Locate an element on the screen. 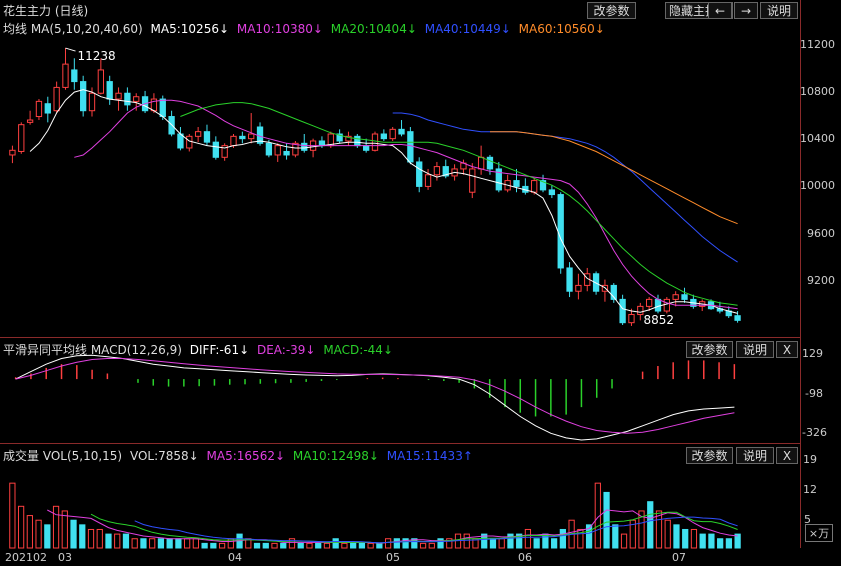 The image size is (841, 566). scroll-left-button: ← is located at coordinates (720, 10).